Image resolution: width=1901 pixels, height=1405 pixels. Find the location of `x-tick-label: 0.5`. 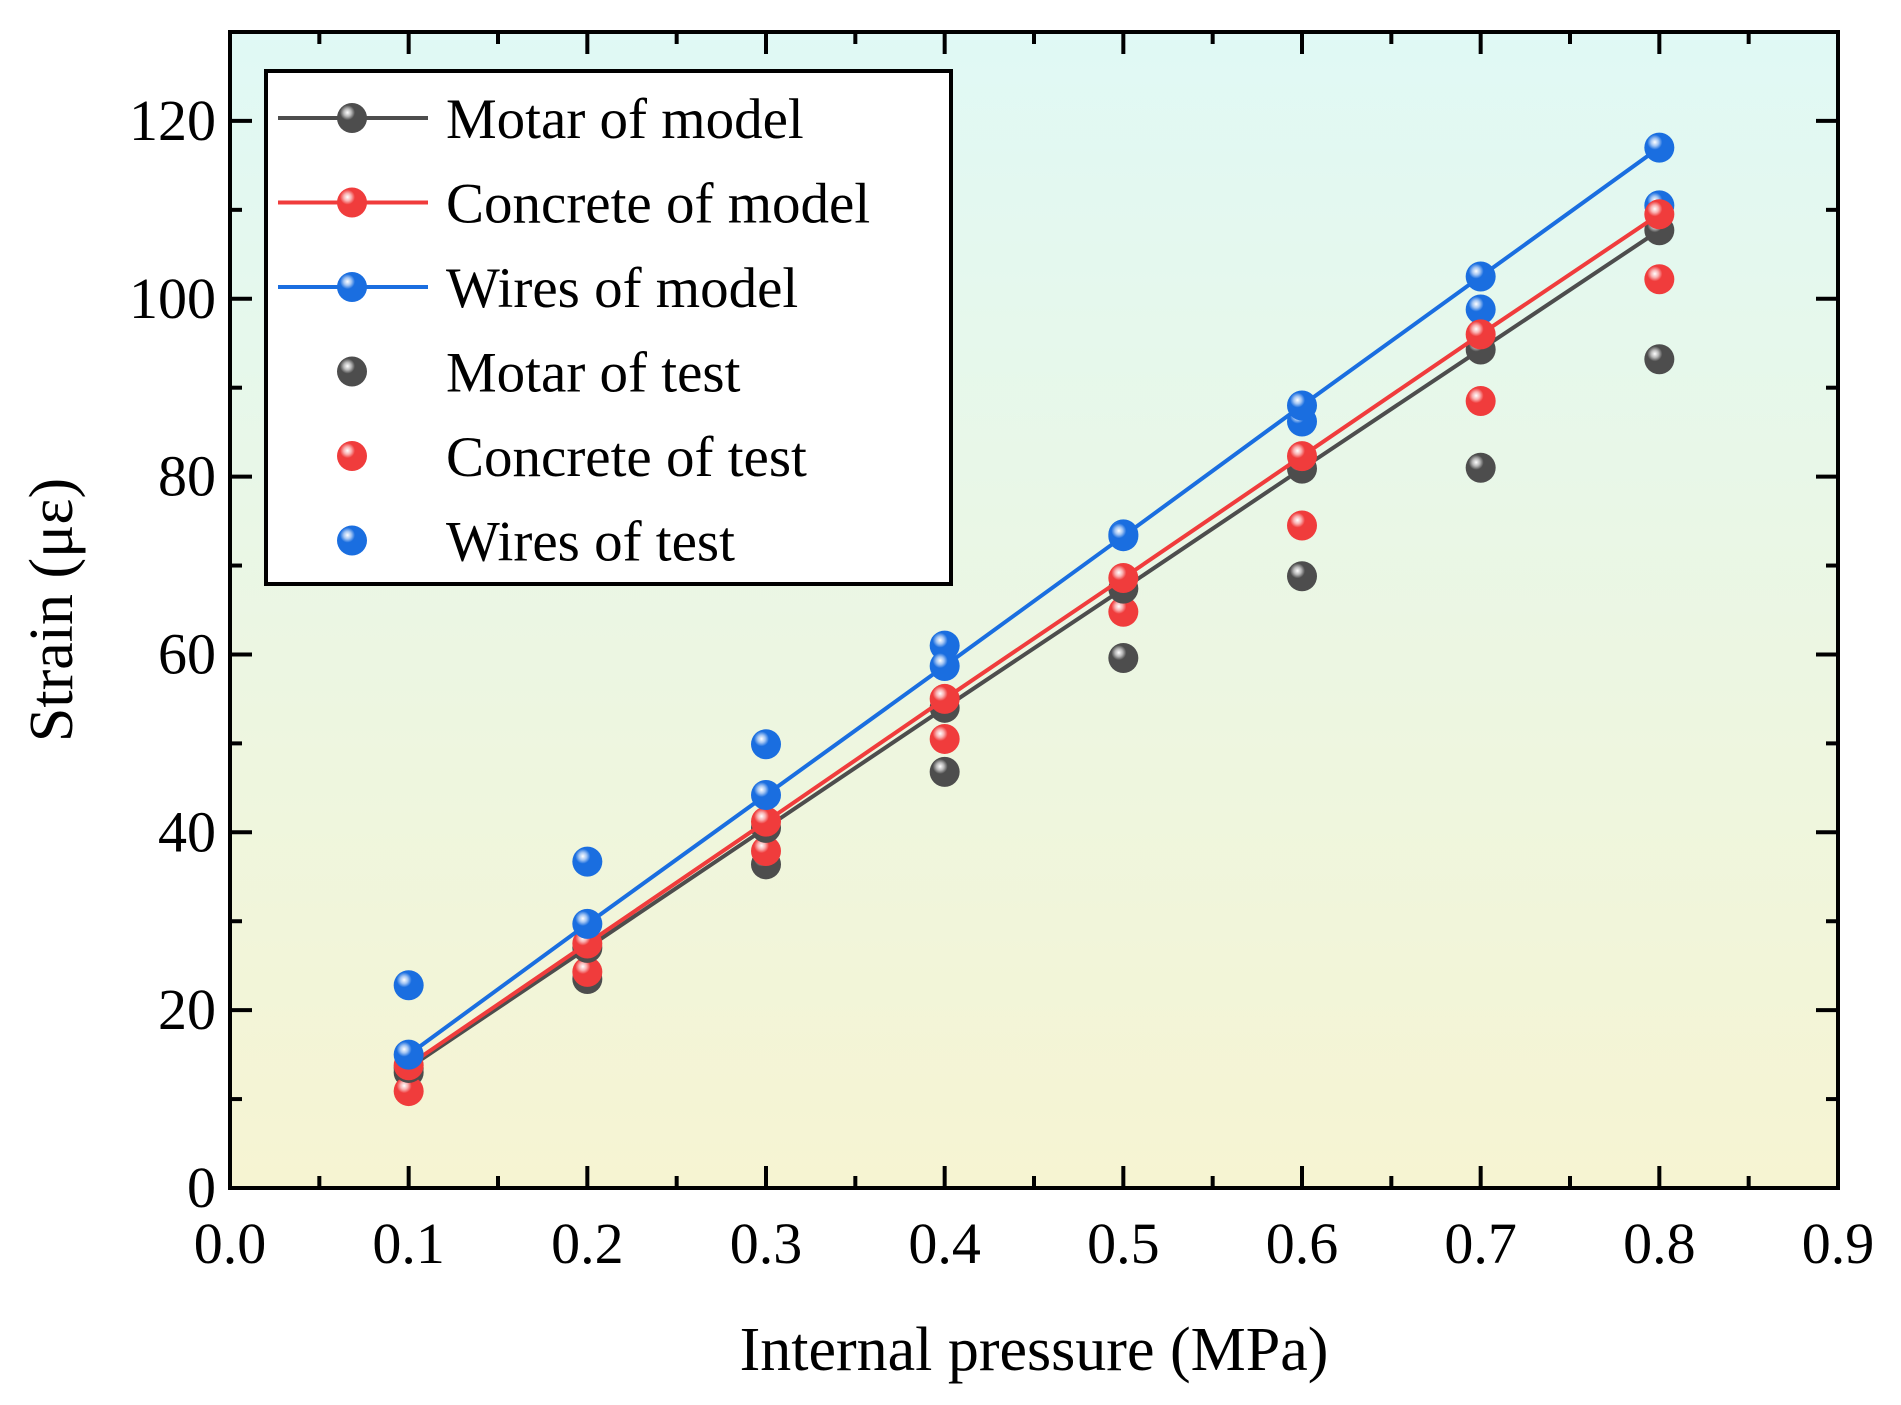

x-tick-label: 0.5 is located at coordinates (1123, 1243).